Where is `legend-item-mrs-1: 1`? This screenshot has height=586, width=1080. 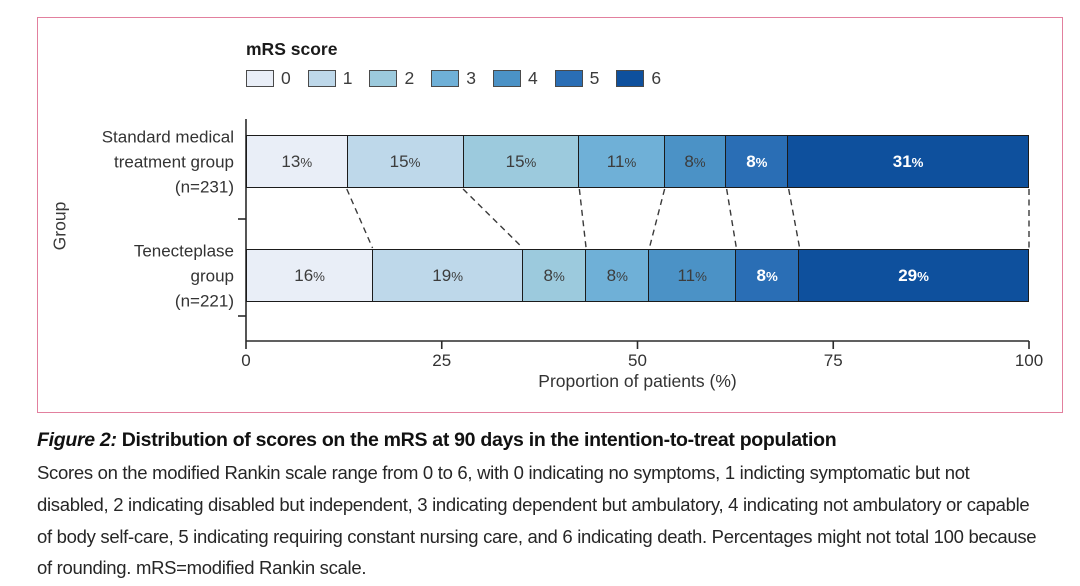
legend-item-mrs-1: 1 is located at coordinates (330, 78).